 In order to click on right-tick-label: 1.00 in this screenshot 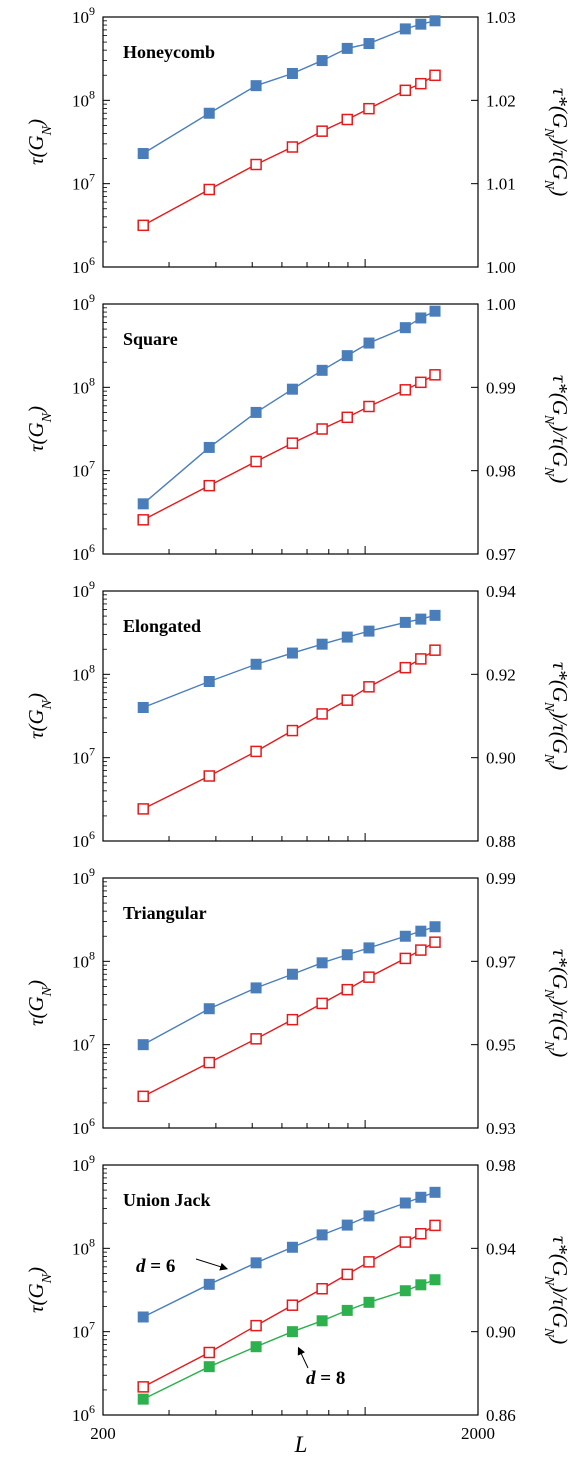, I will do `click(501, 304)`.